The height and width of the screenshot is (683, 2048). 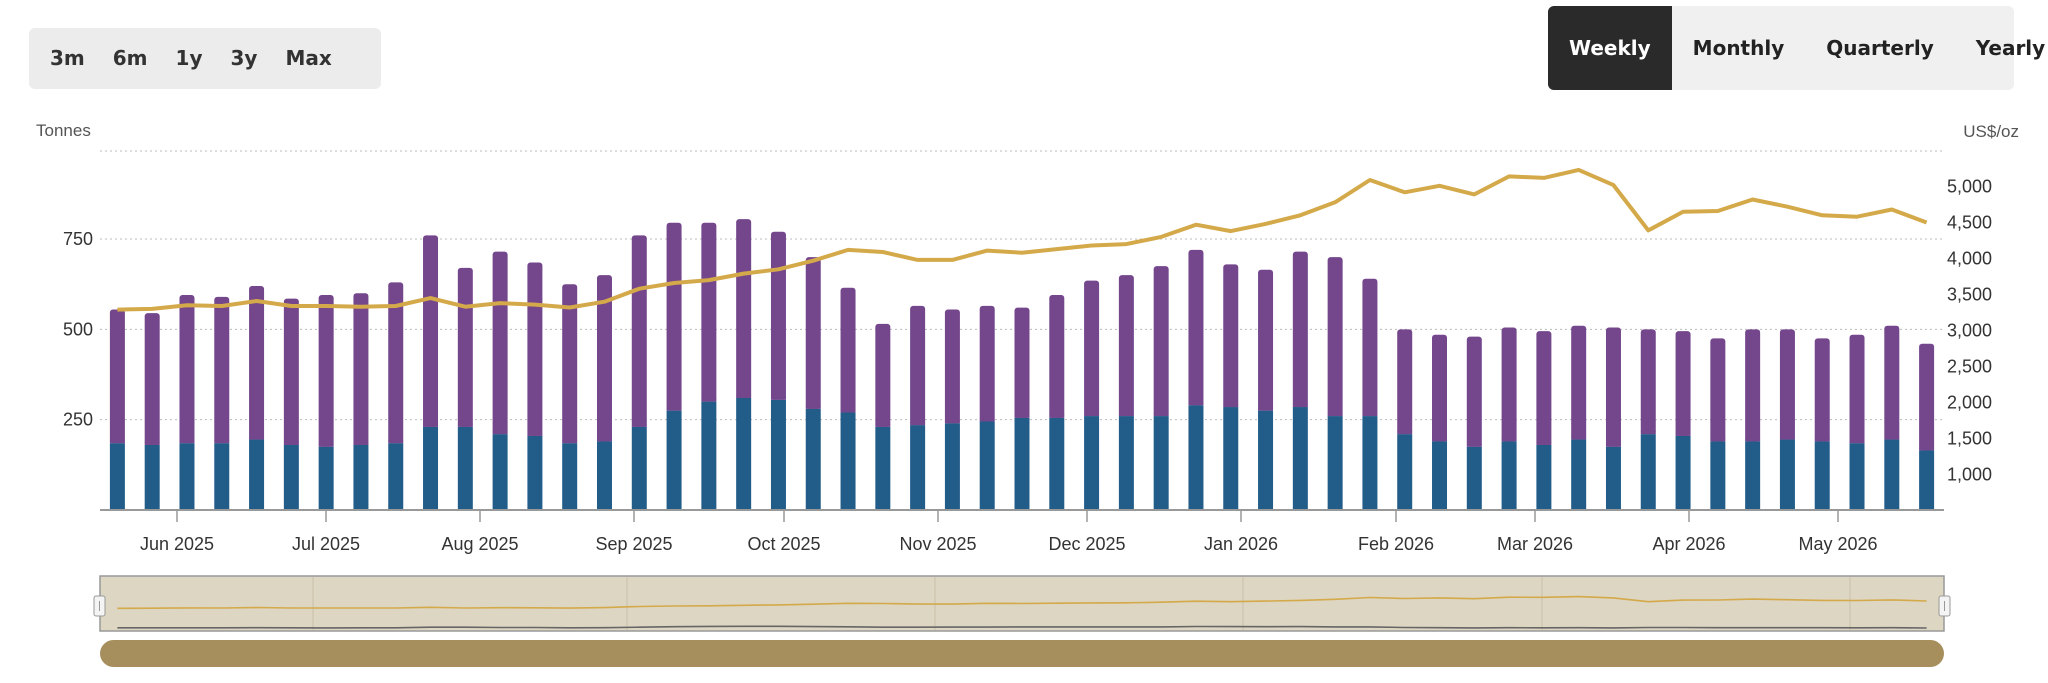 I want to click on range-1y-button: 1y, so click(x=189, y=58).